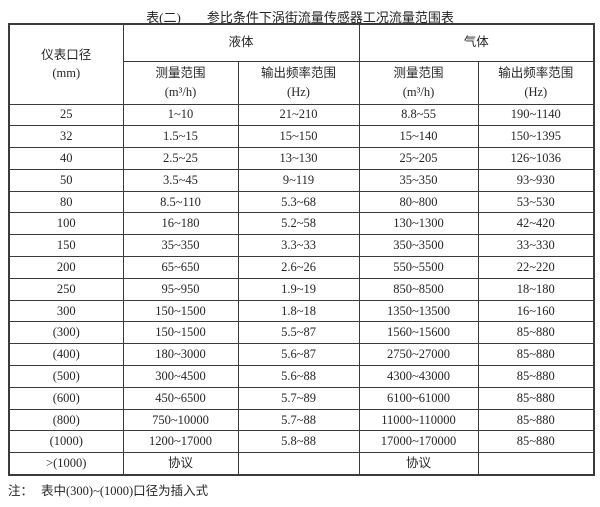 This screenshot has height=507, width=600. I want to click on value-cell: 300~4500, so click(180, 376).